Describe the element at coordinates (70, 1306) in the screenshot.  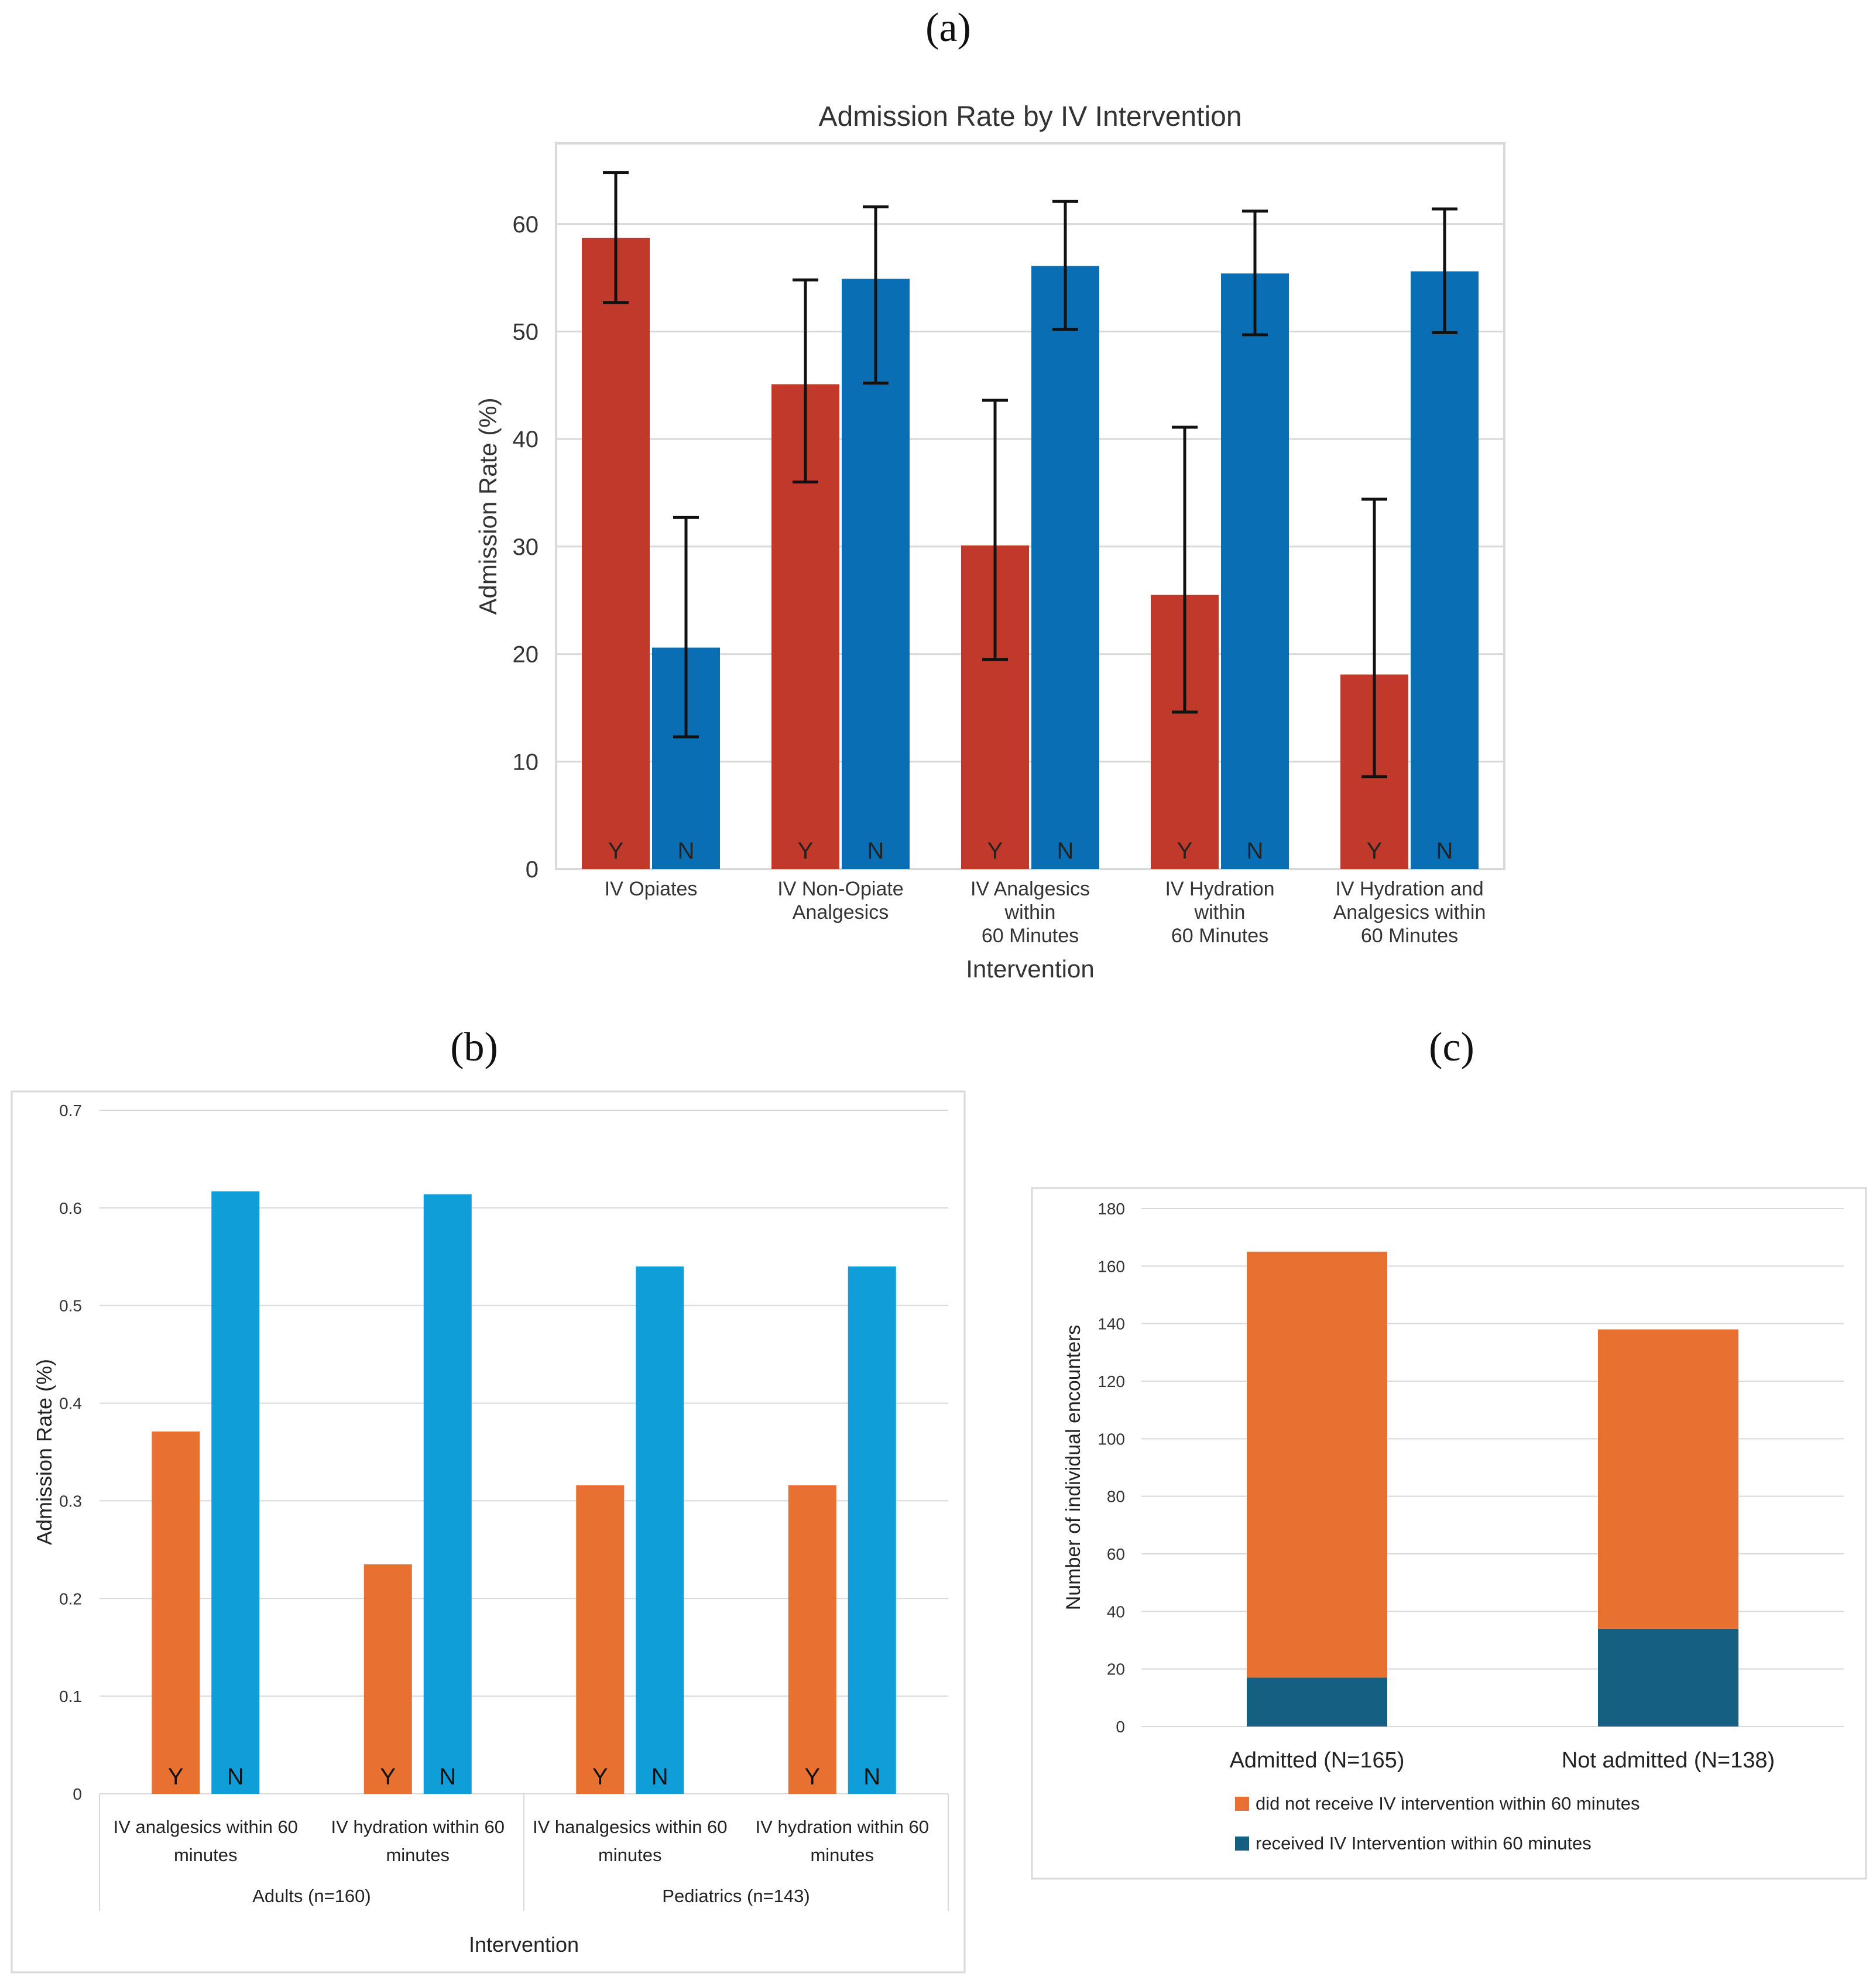
I see `y-tick-label: 0.5` at that location.